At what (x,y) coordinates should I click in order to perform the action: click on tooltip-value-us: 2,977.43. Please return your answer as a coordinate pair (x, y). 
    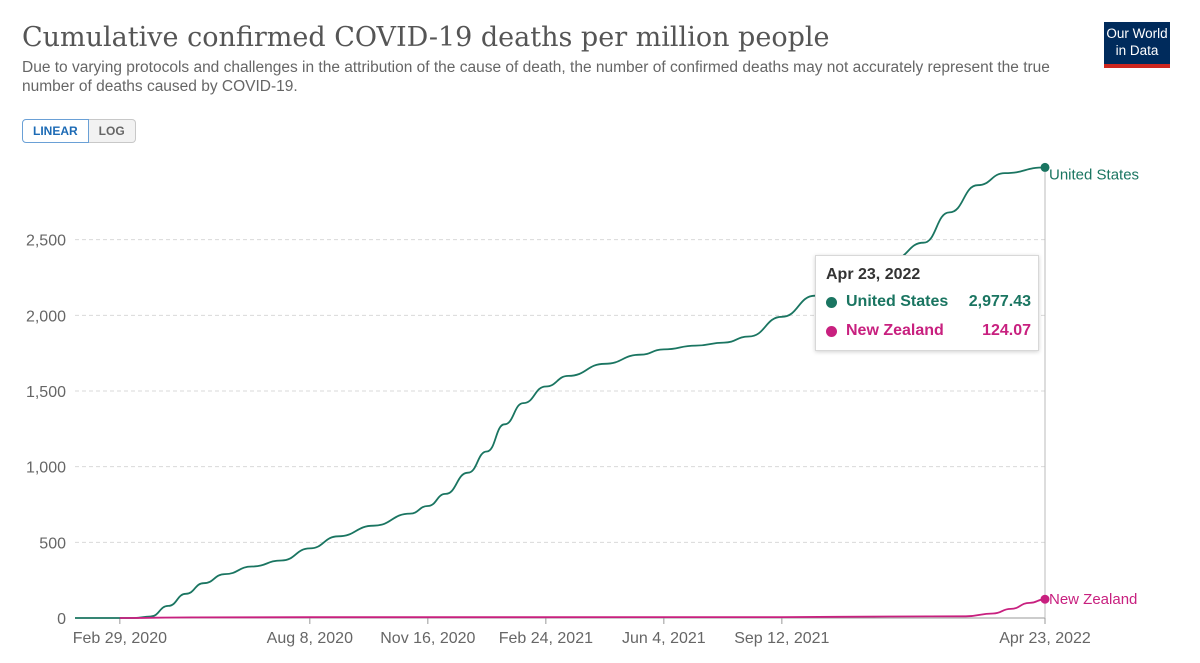
    Looking at the image, I should click on (999, 301).